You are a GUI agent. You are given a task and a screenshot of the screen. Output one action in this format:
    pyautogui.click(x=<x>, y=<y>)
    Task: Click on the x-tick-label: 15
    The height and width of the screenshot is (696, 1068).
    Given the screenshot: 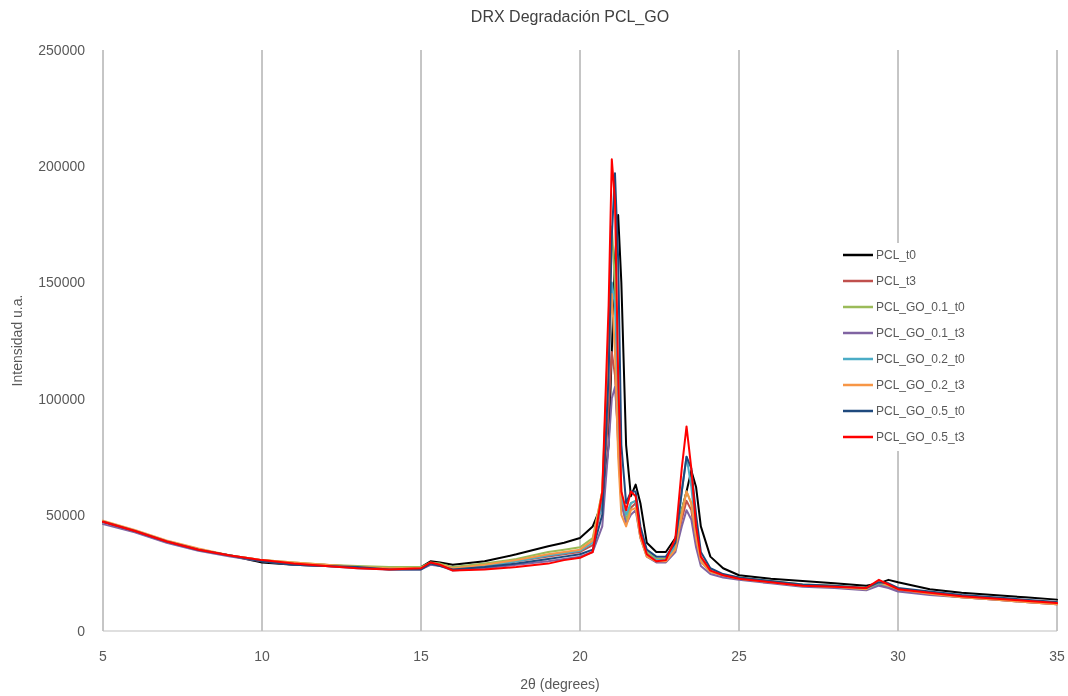 What is the action you would take?
    pyautogui.click(x=421, y=656)
    